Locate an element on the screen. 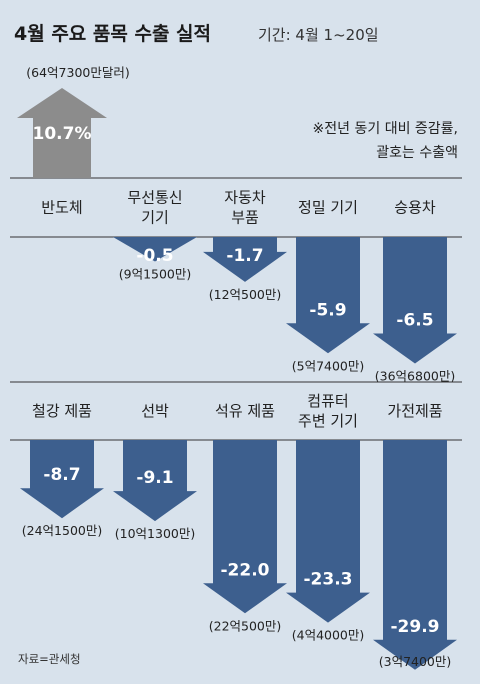 The height and width of the screenshot is (684, 480). note-line-2: 괄호는 수출액 is located at coordinates (417, 153).